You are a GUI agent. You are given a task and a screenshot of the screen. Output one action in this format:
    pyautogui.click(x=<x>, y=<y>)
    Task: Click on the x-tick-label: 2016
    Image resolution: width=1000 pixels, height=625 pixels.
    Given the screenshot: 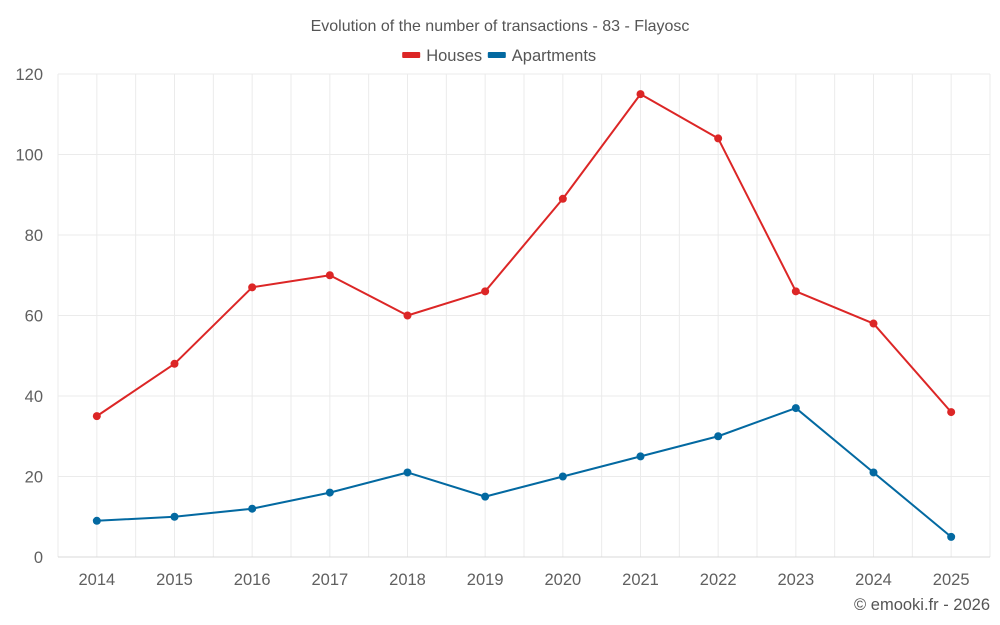 What is the action you would take?
    pyautogui.click(x=252, y=580)
    